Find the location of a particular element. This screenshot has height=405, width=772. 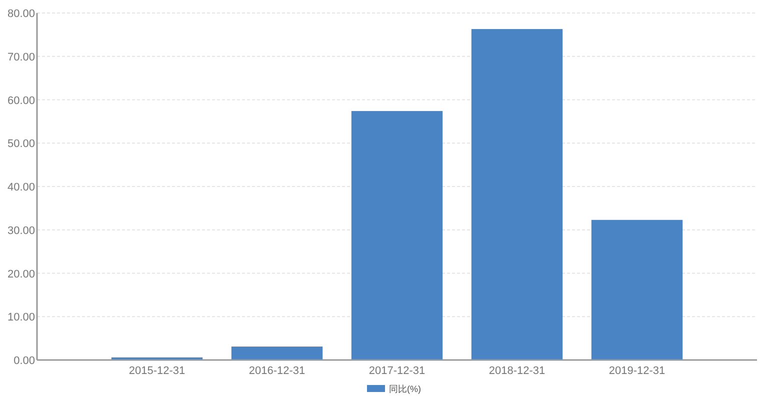

legend-item: 同比(%) is located at coordinates (394, 389).